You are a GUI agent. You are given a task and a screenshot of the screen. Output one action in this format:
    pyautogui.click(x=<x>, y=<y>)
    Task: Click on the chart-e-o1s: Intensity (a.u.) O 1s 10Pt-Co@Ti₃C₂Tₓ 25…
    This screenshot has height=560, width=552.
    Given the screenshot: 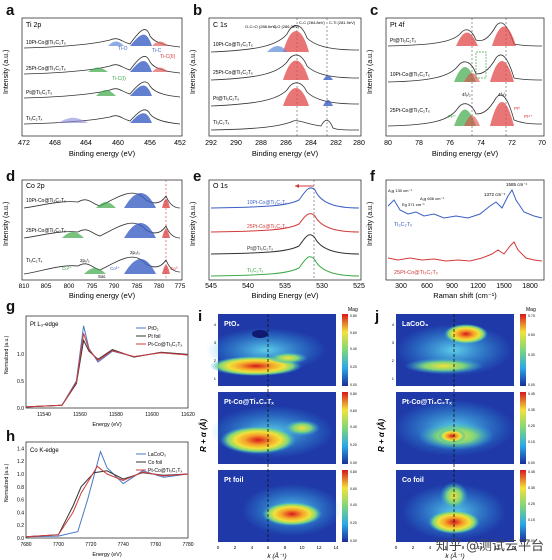 What is the action you would take?
    pyautogui.click(x=277, y=239)
    